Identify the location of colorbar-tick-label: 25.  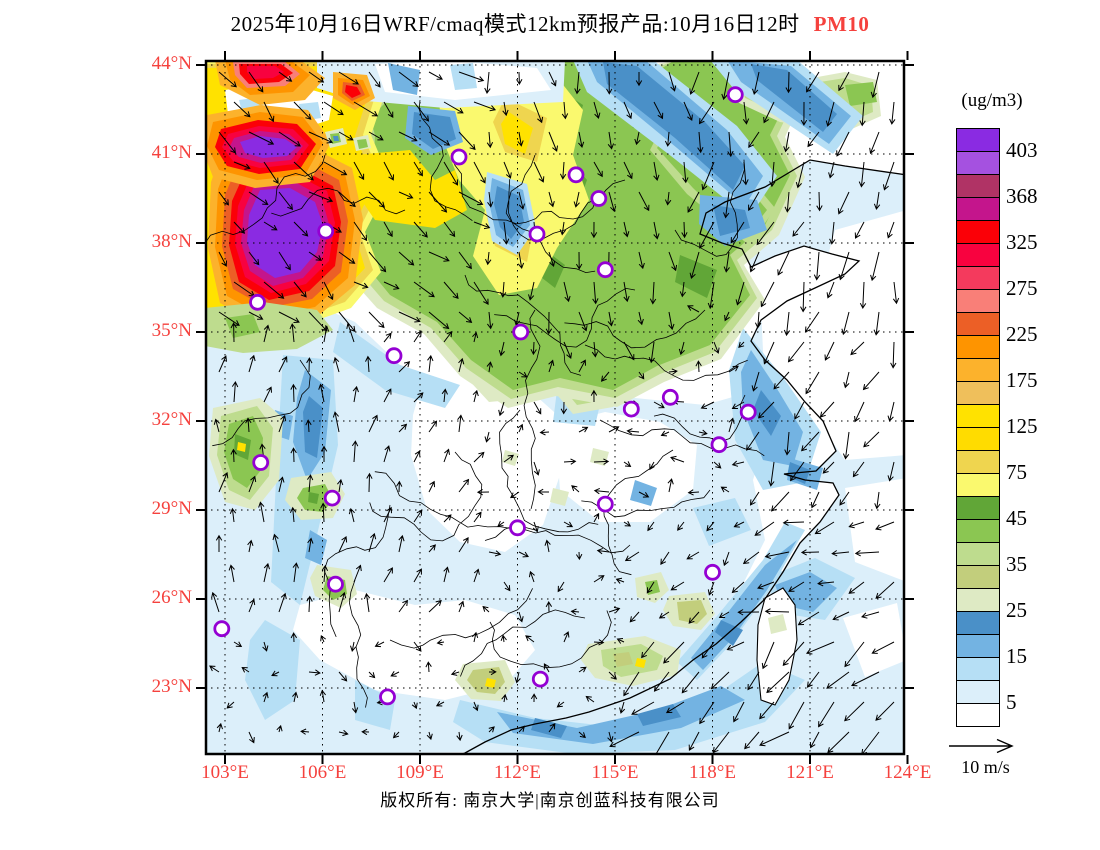
(1016, 610).